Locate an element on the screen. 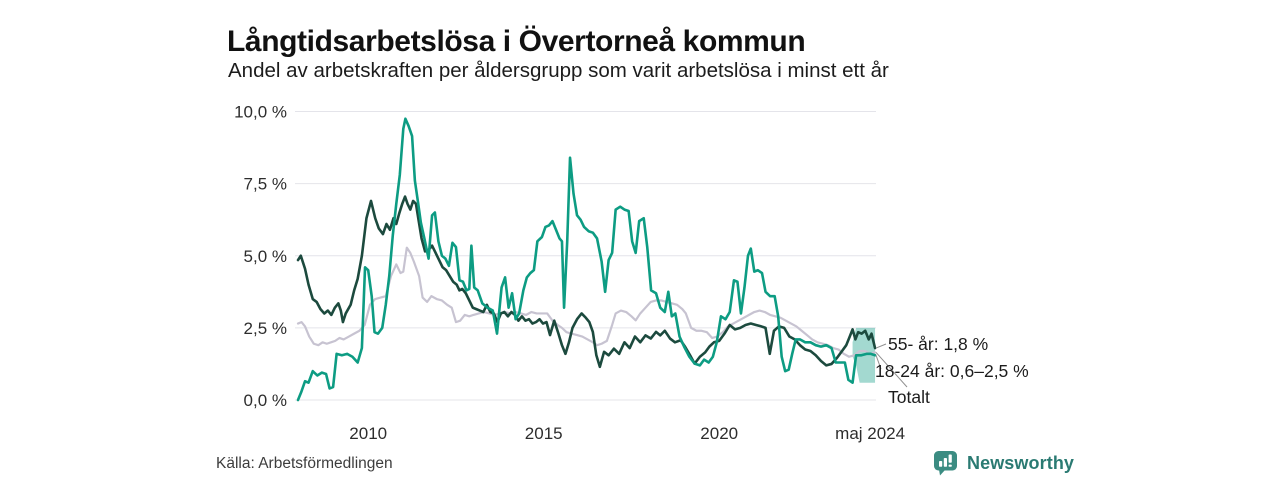  x-tick-label: 2010 is located at coordinates (368, 433).